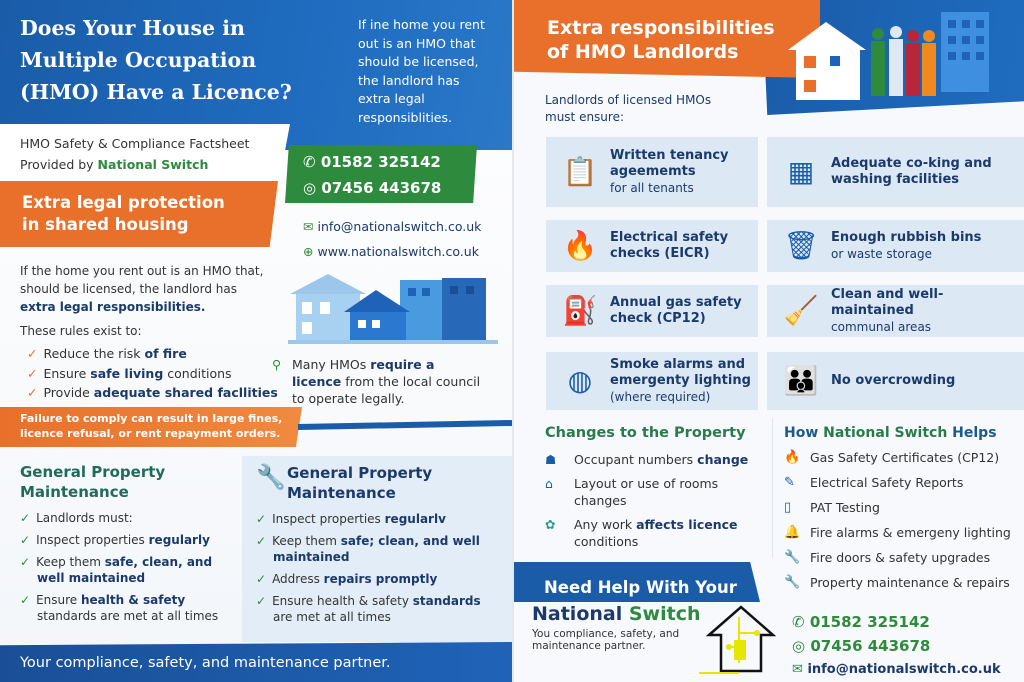  I want to click on rules-intro: These rules exist to:, so click(81, 331).